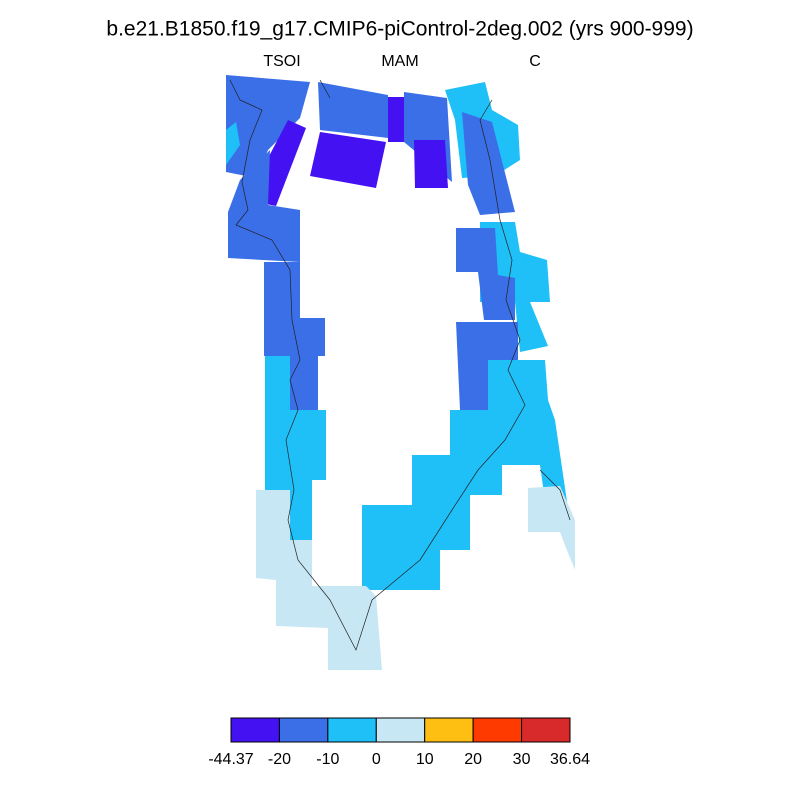 The image size is (800, 800). I want to click on colorbar: -44.37 -20 -10 0 10 20 30 36.64, so click(399, 742).